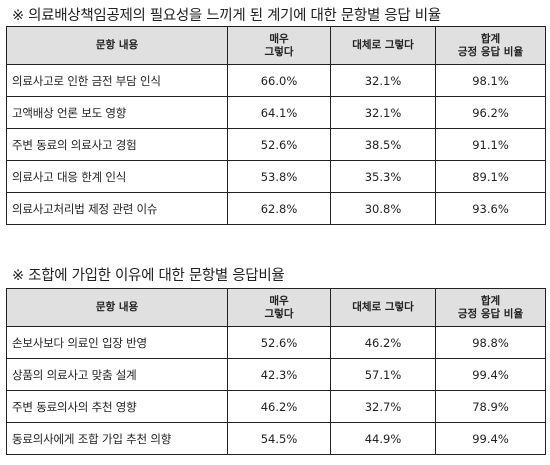  What do you see at coordinates (490, 342) in the screenshot?
I see `row-total: 98.8%` at bounding box center [490, 342].